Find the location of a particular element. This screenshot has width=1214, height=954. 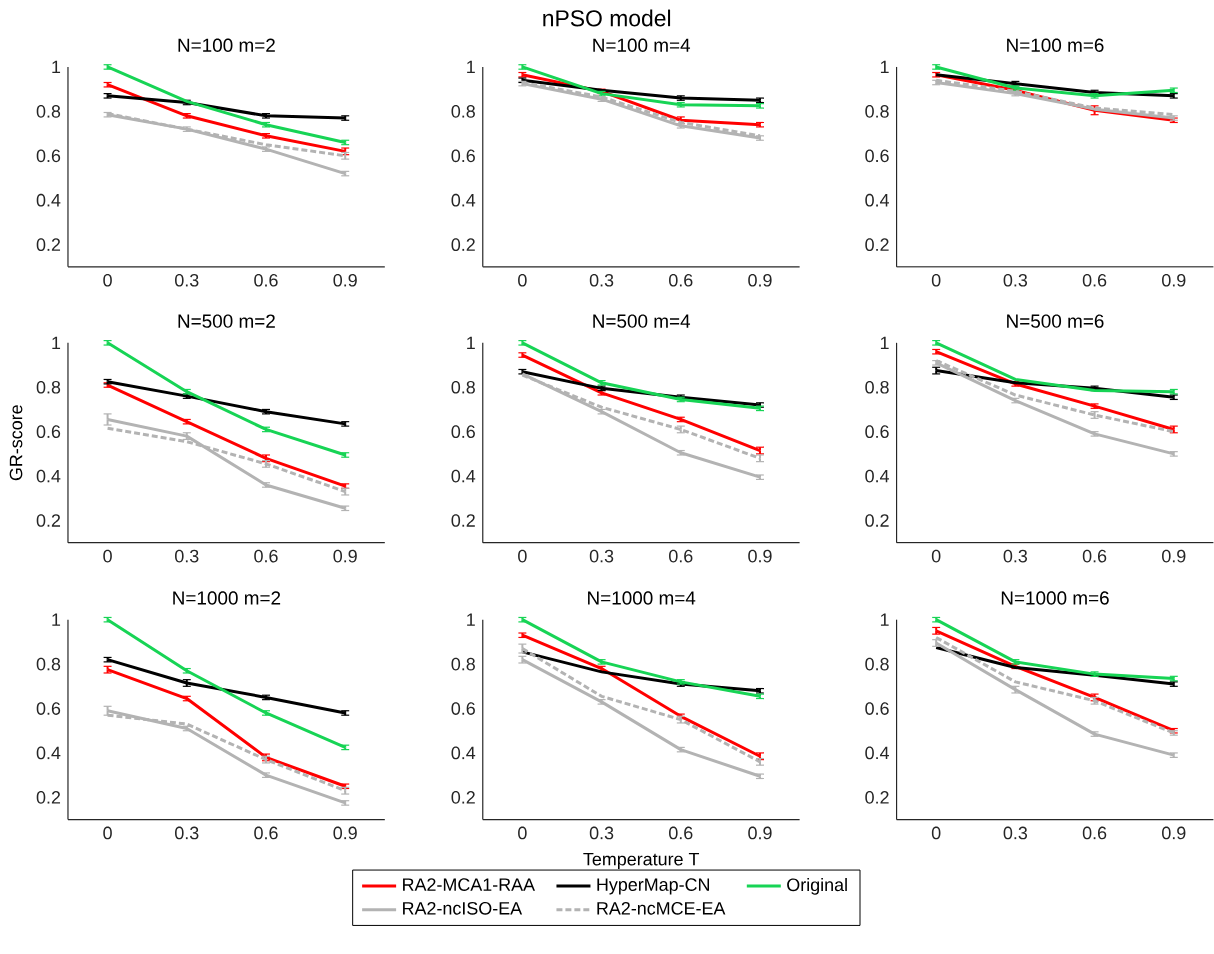

chart-title: N=500 m=6 is located at coordinates (1055, 321).